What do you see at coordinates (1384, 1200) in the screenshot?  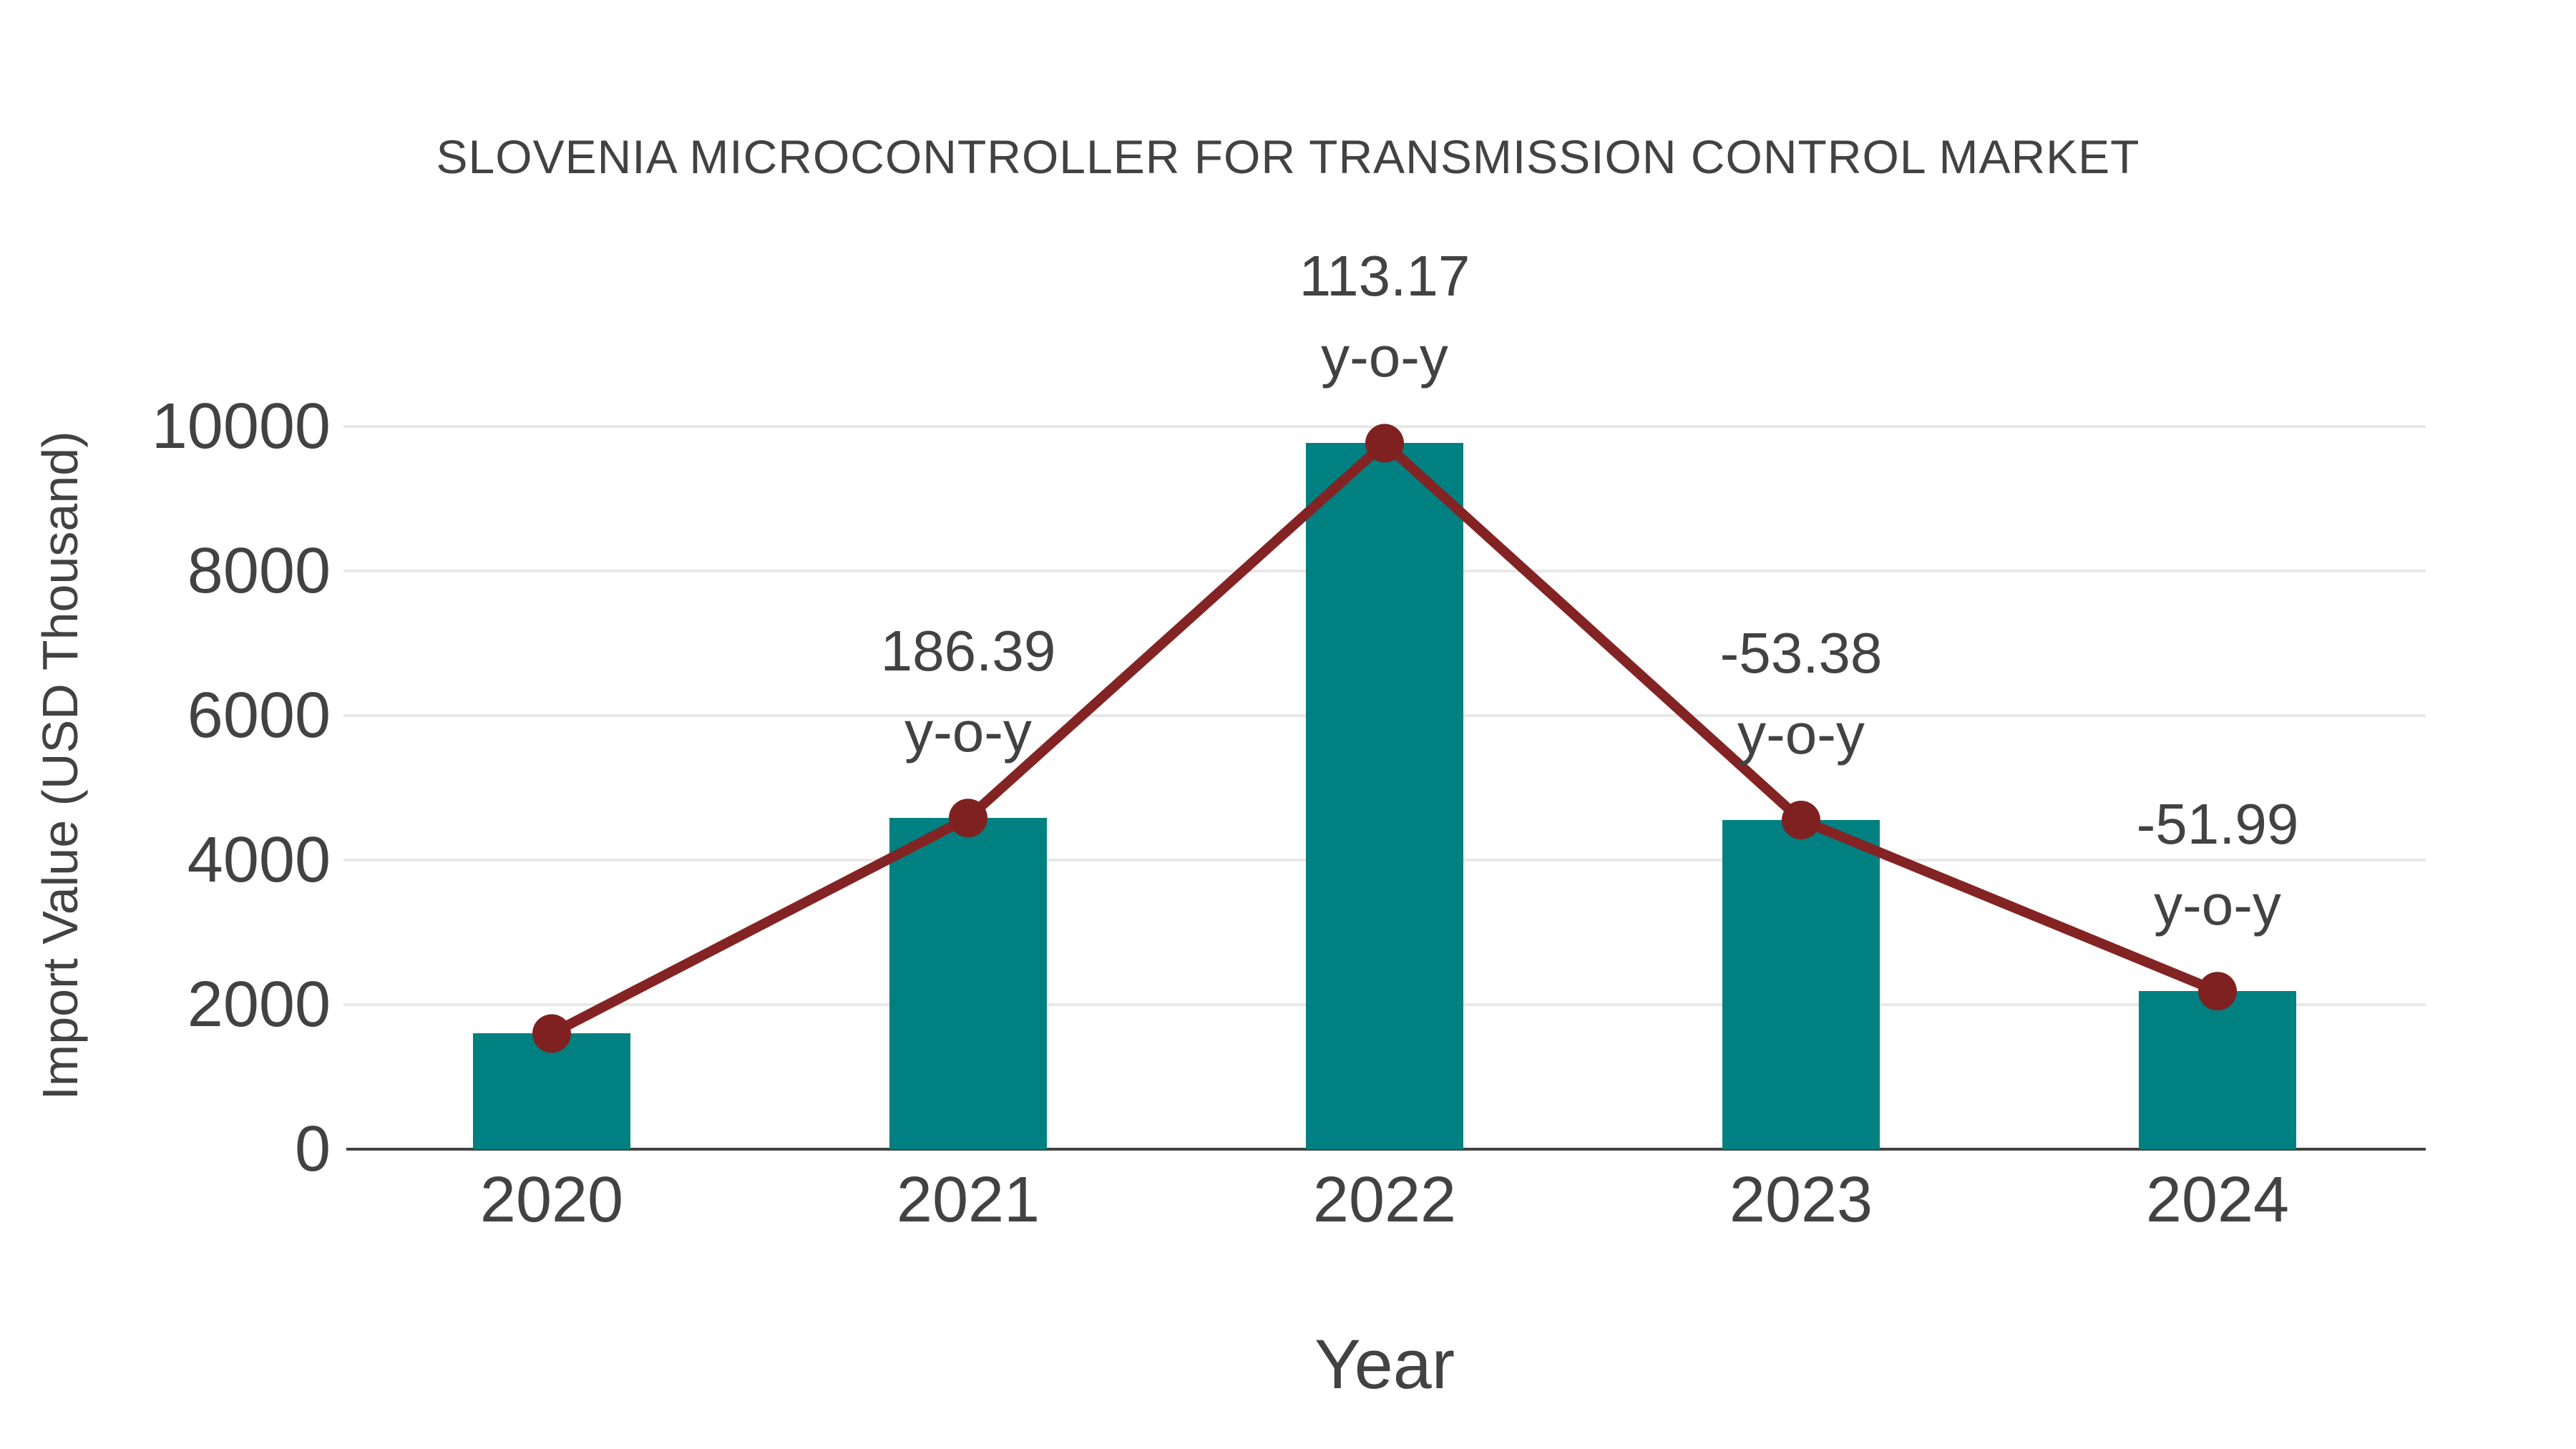 I see `x-tick-label: 2022` at bounding box center [1384, 1200].